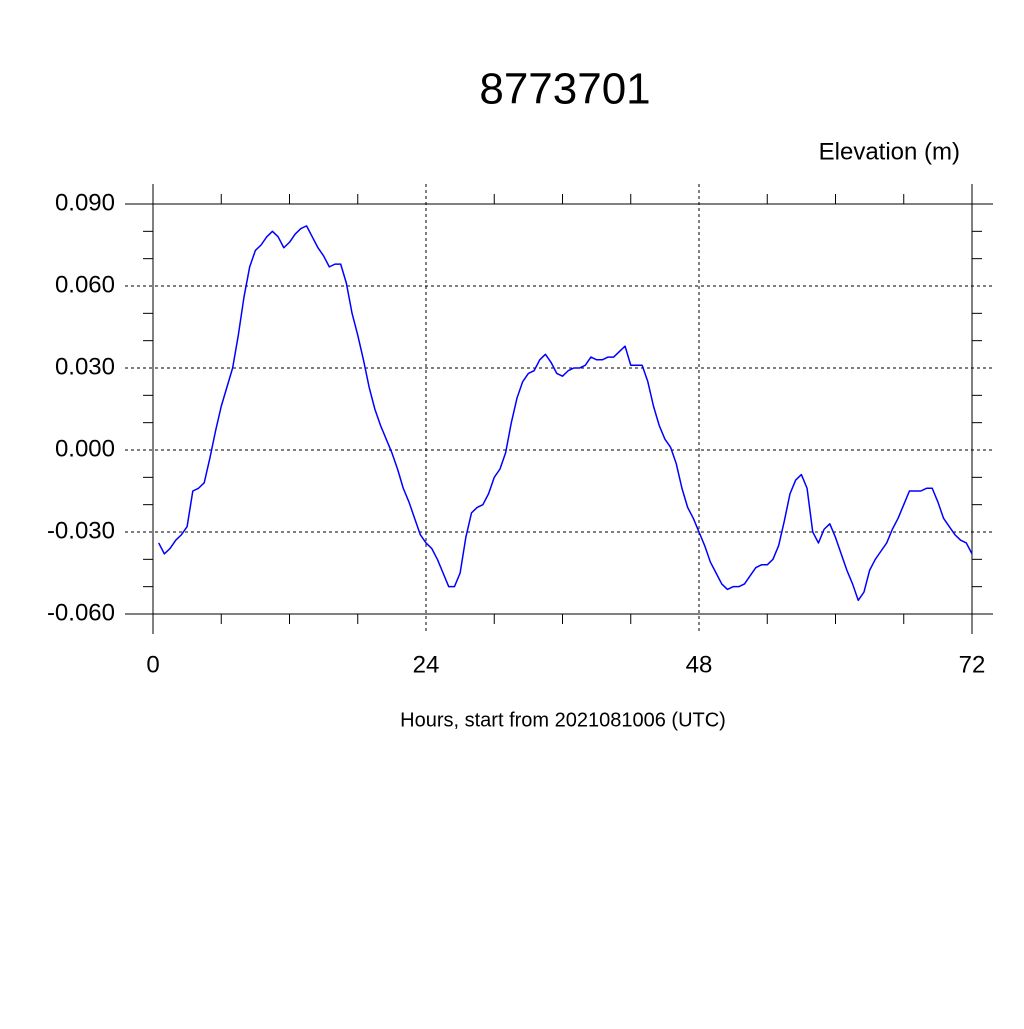 The image size is (1024, 1029). I want to click on x-tick-label: 48, so click(699, 664).